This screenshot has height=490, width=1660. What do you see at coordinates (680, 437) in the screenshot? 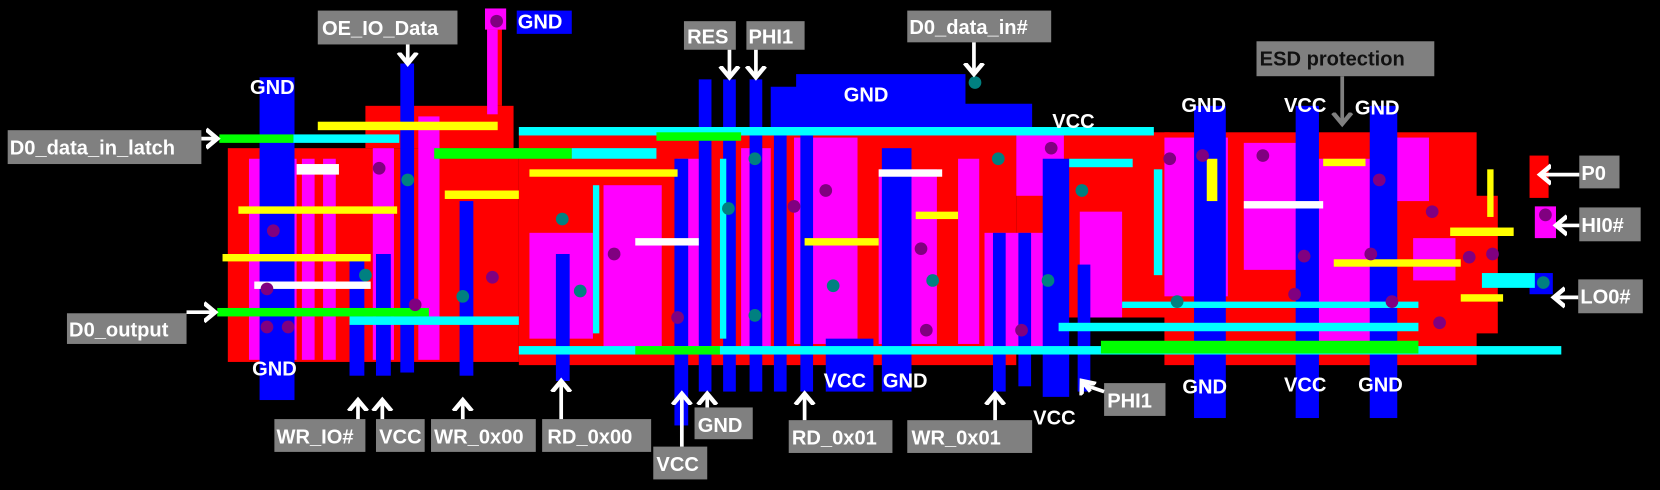
I see `label-vcc-2: VCC` at bounding box center [680, 437].